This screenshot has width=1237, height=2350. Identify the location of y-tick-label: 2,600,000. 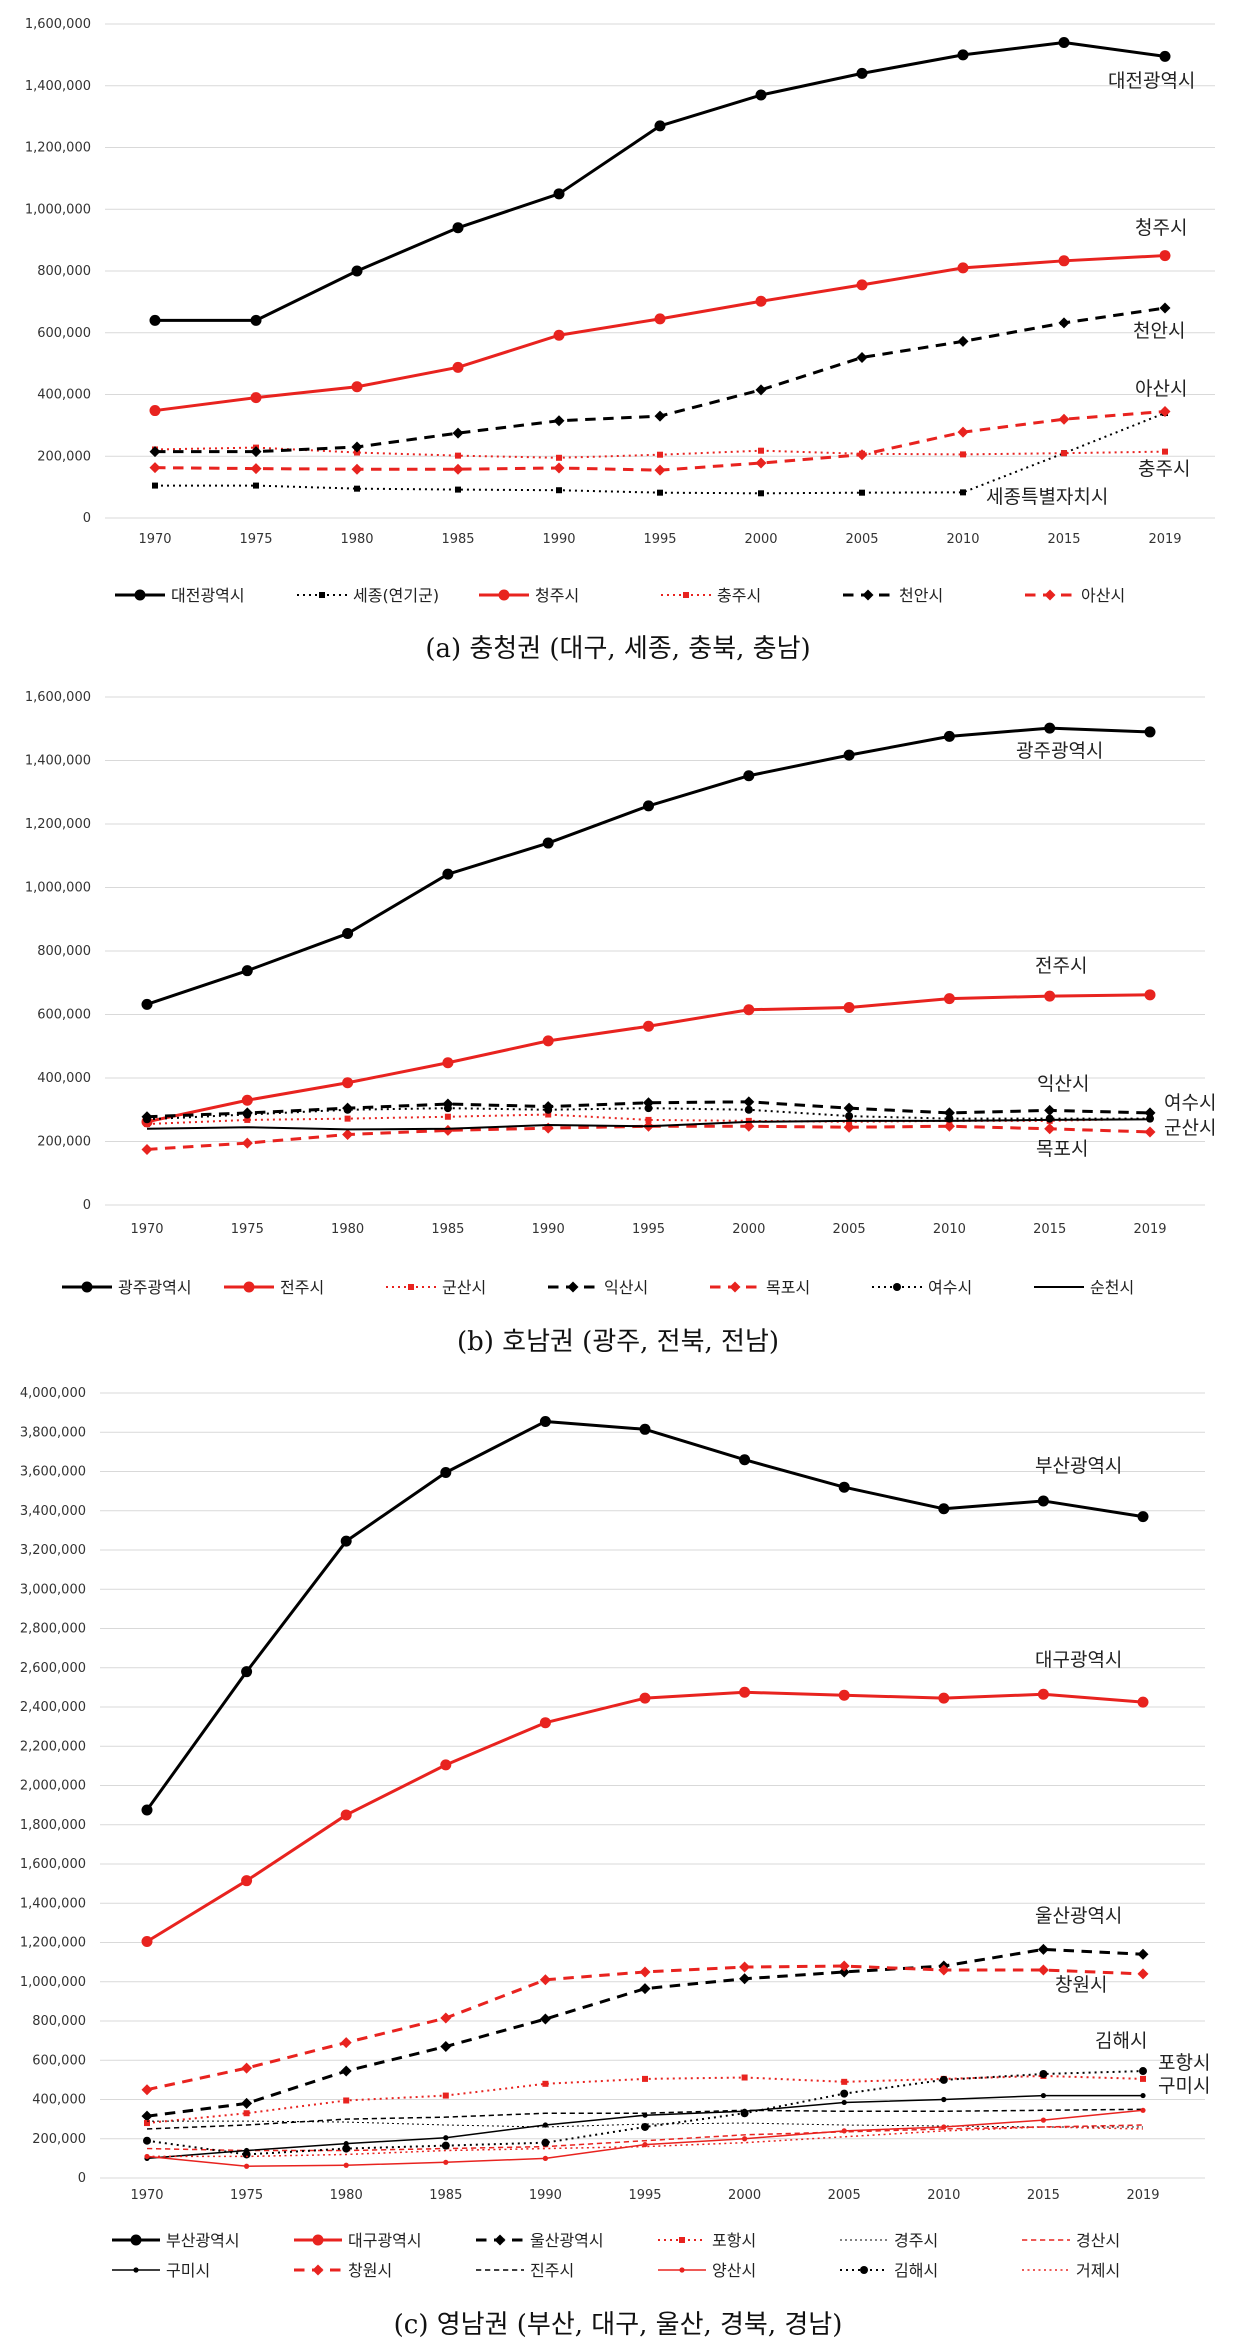
(53, 1668).